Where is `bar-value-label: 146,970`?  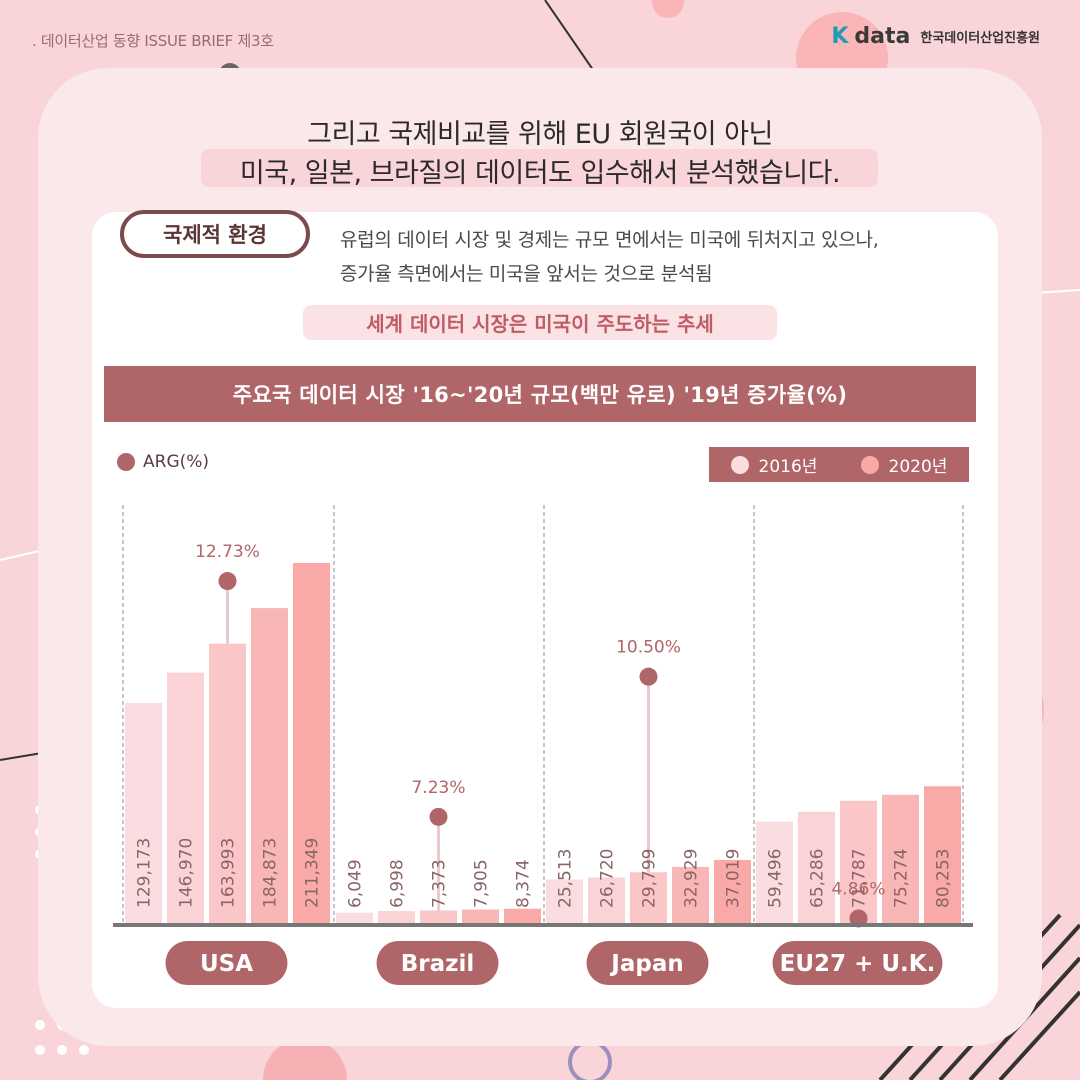 bar-value-label: 146,970 is located at coordinates (187, 873).